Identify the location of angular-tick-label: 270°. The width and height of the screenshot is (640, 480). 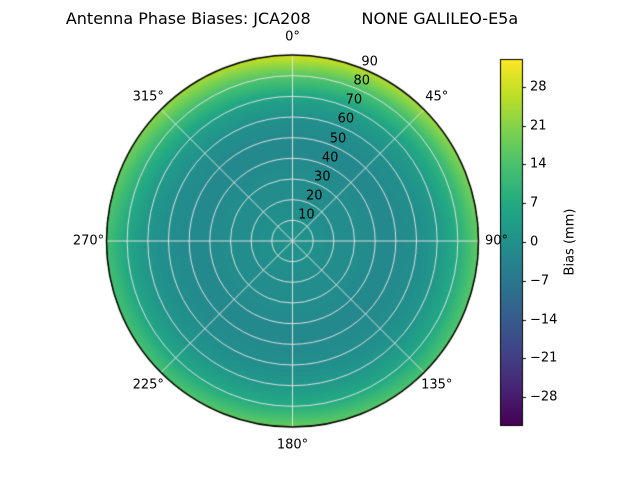
(88, 241).